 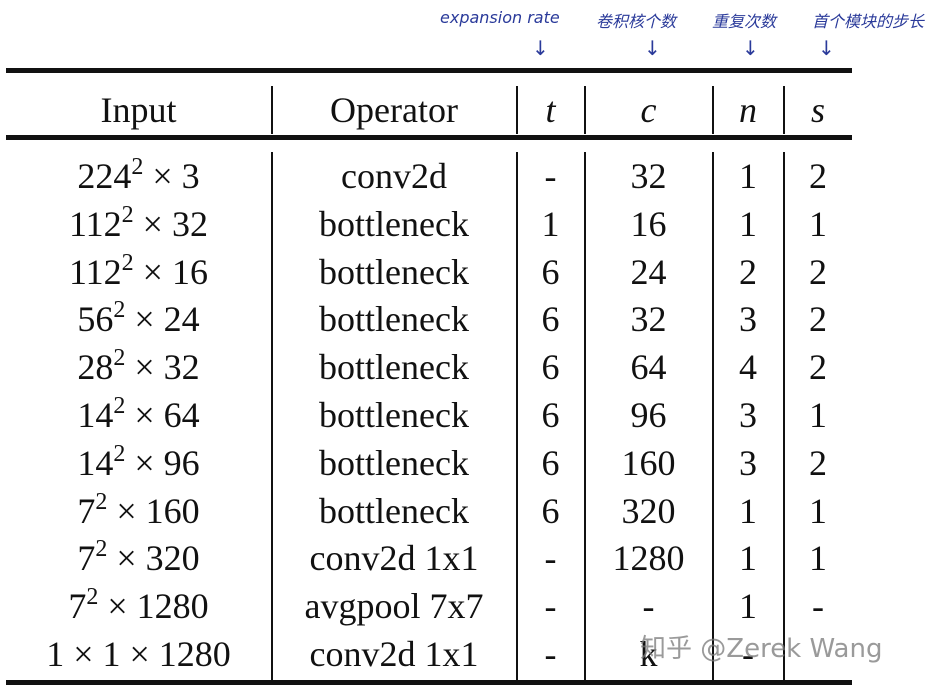 I want to click on cell-c: 16, so click(x=648, y=223).